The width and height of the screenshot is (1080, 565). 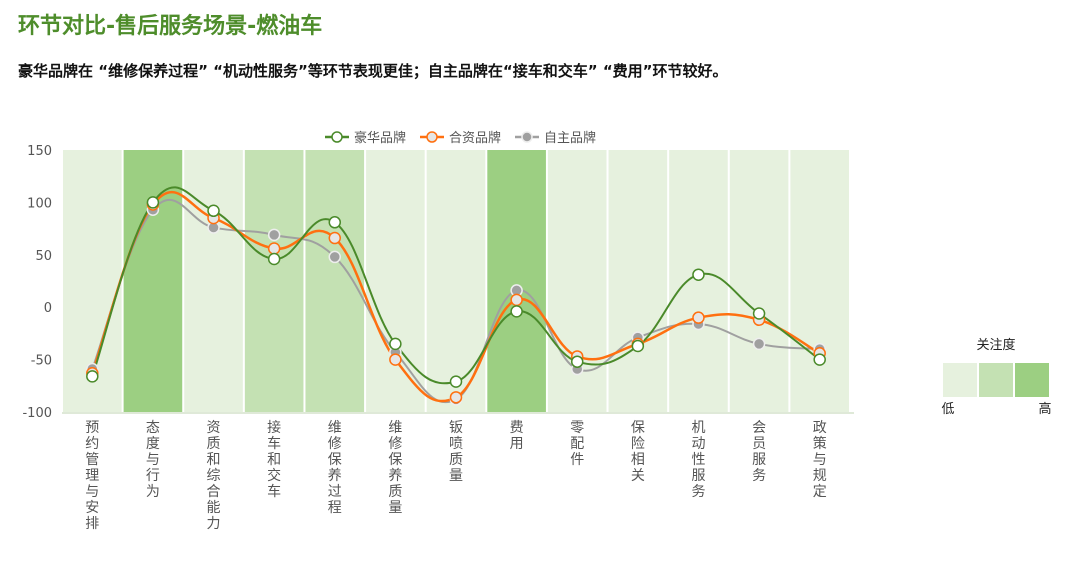 I want to click on x-tick-label: 钣喷质量, so click(x=456, y=452).